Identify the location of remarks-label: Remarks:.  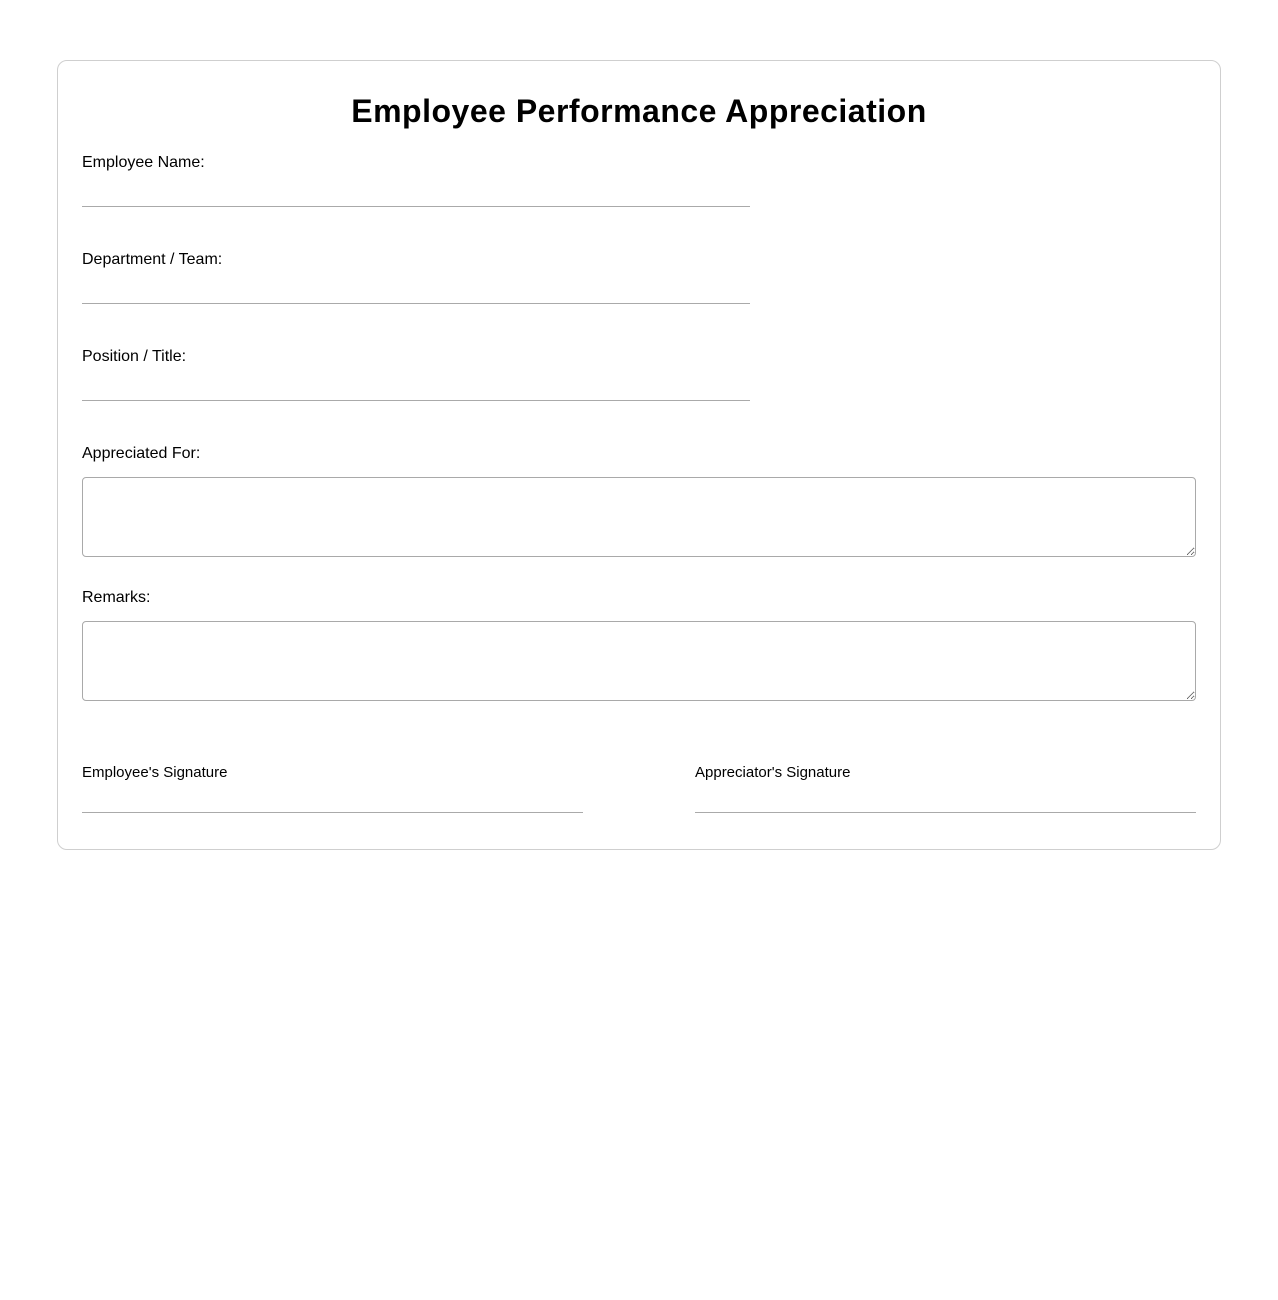
(116, 597).